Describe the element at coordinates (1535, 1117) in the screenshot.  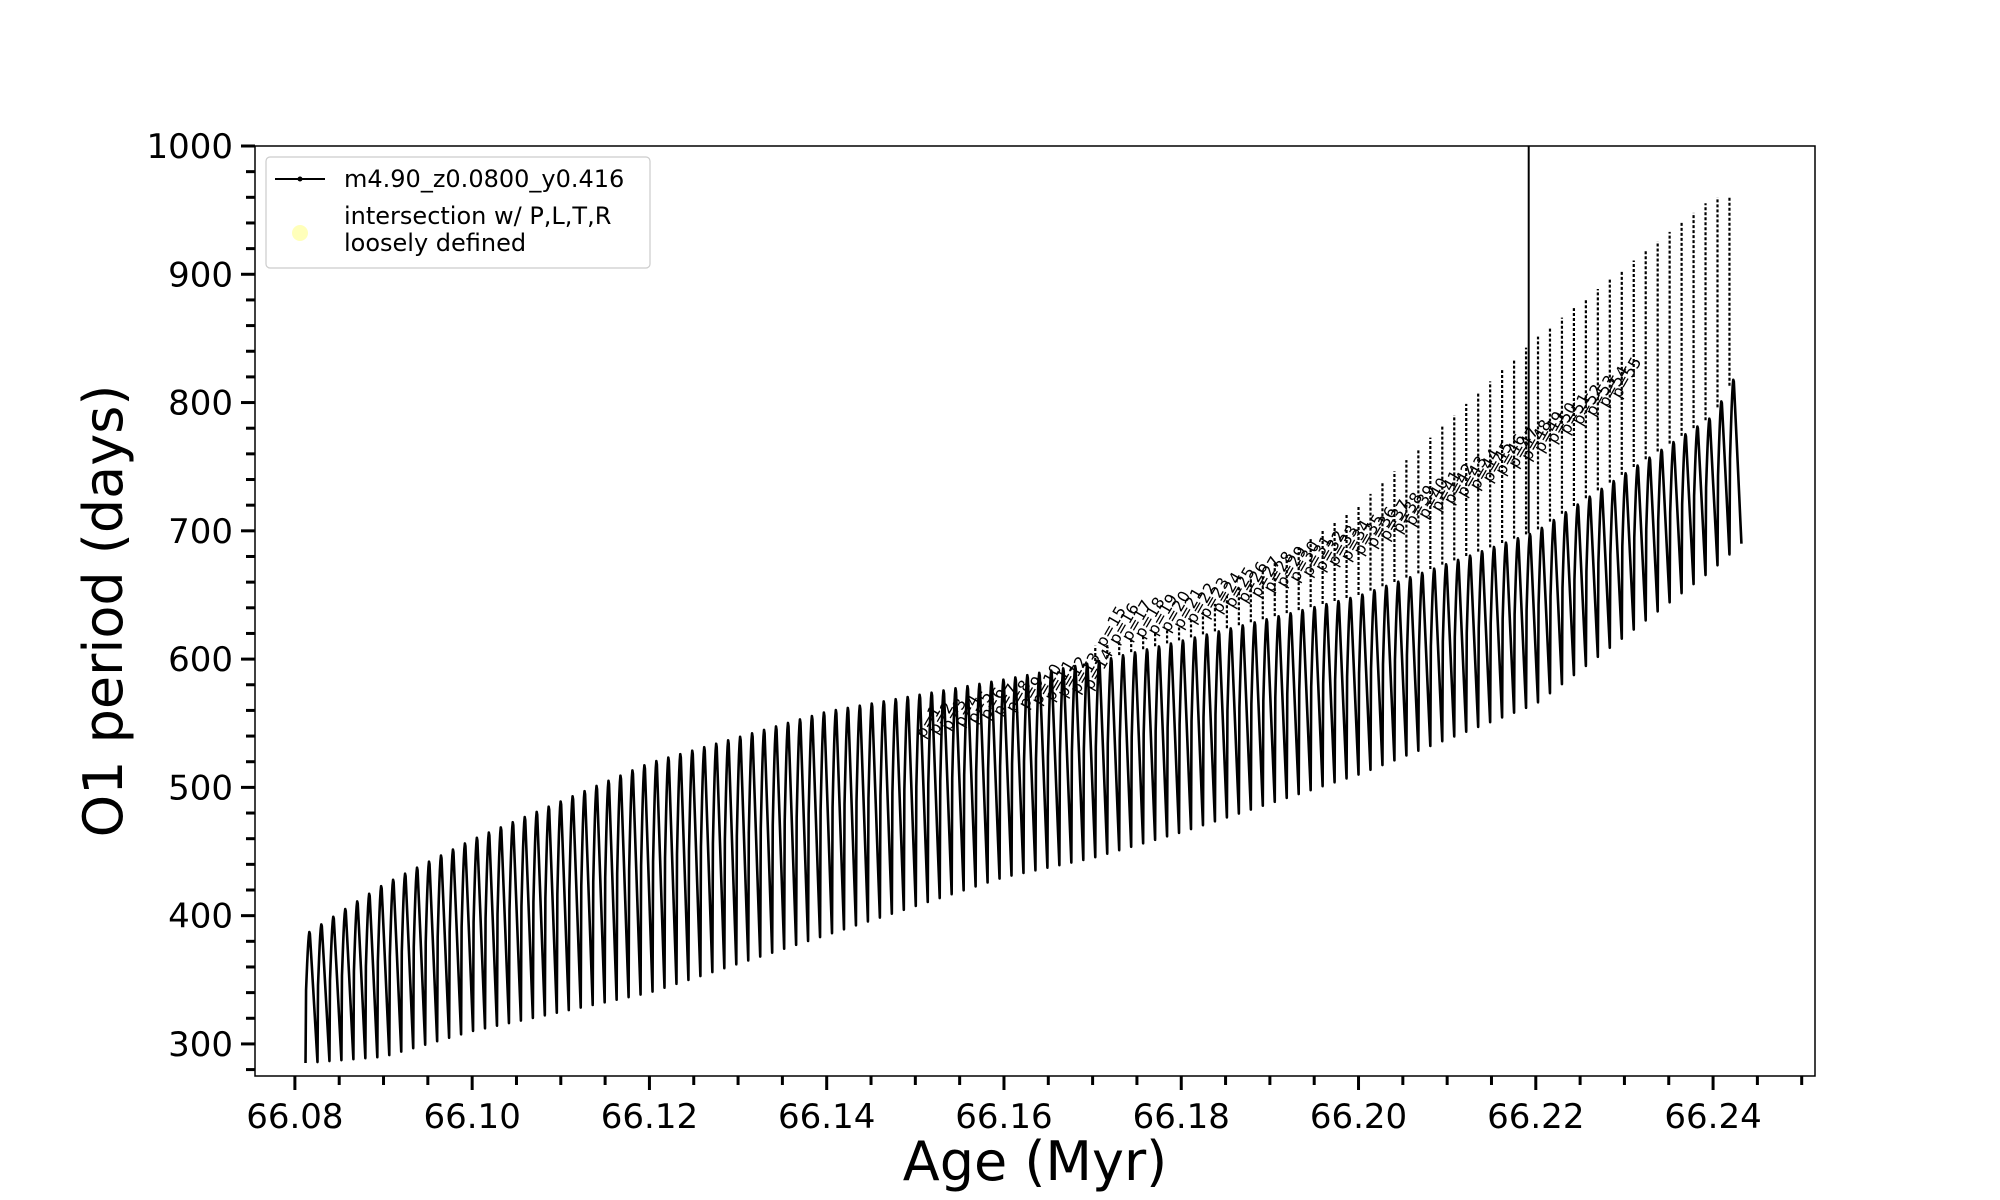
I see `x-tick-label: 66.22` at that location.